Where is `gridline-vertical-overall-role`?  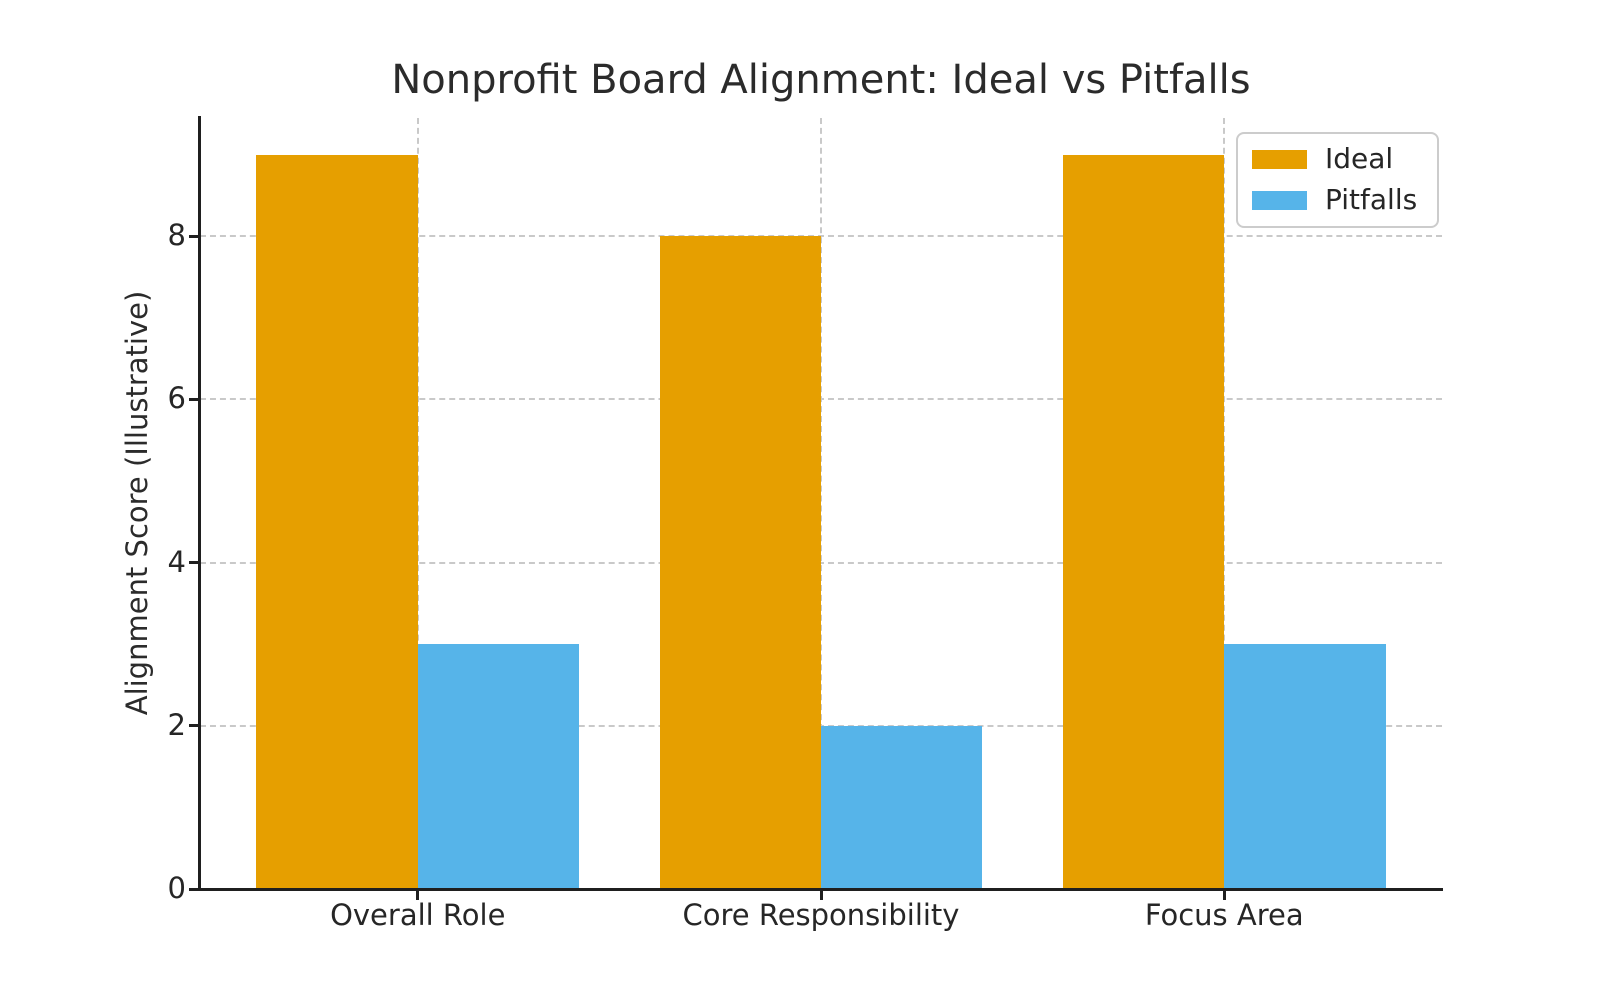 gridline-vertical-overall-role is located at coordinates (417, 503).